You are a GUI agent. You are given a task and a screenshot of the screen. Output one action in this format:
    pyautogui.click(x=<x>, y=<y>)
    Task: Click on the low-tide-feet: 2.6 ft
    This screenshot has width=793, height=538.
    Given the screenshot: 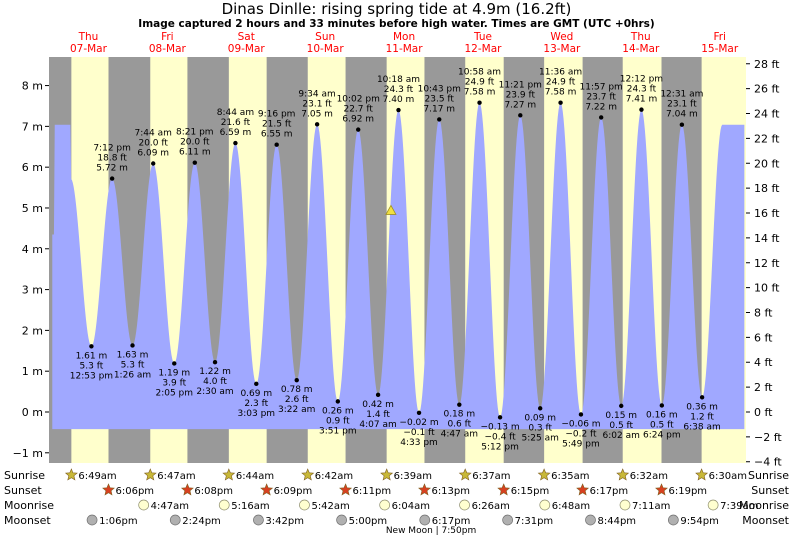 What is the action you would take?
    pyautogui.click(x=297, y=400)
    